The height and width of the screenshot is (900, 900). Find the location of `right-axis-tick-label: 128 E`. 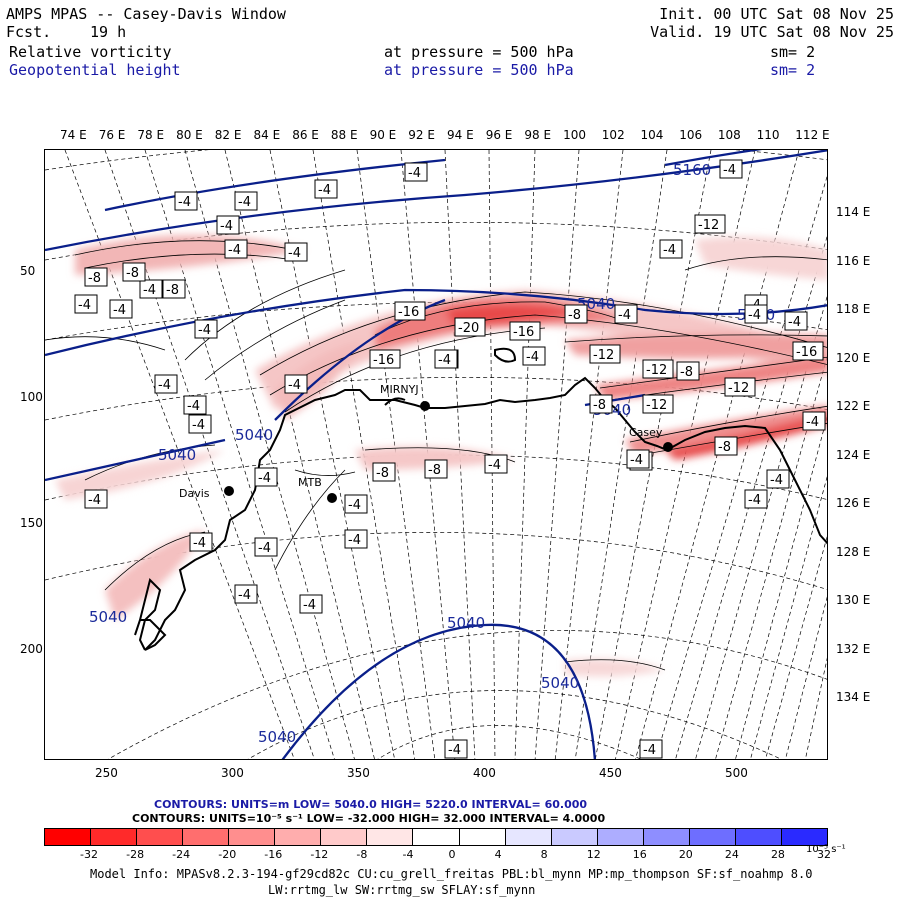

right-axis-tick-label: 128 E is located at coordinates (853, 551).